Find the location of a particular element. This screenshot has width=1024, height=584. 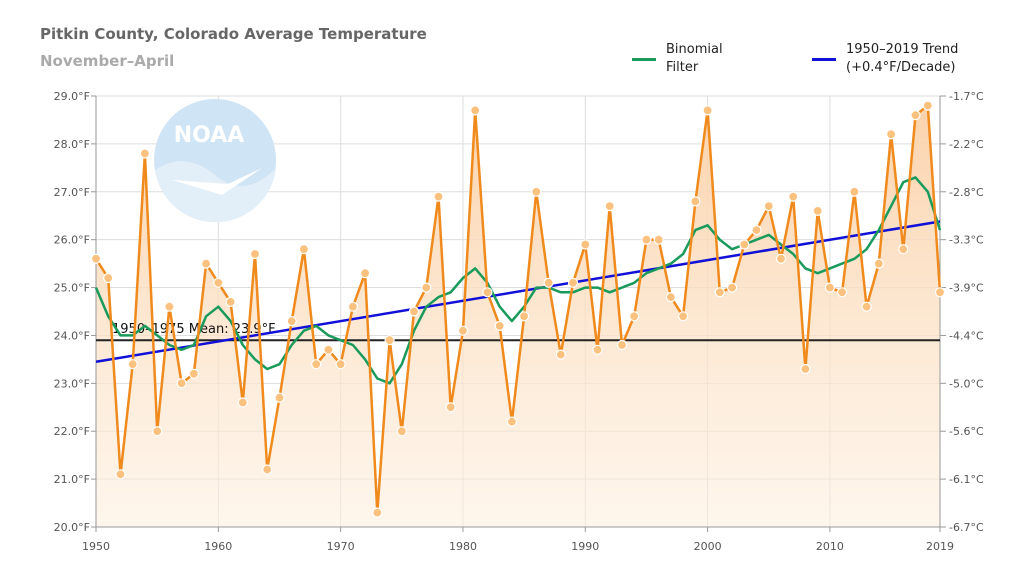

legend-trend: 1950–2019 Trend (+0.4°F/Decade) is located at coordinates (885, 59).